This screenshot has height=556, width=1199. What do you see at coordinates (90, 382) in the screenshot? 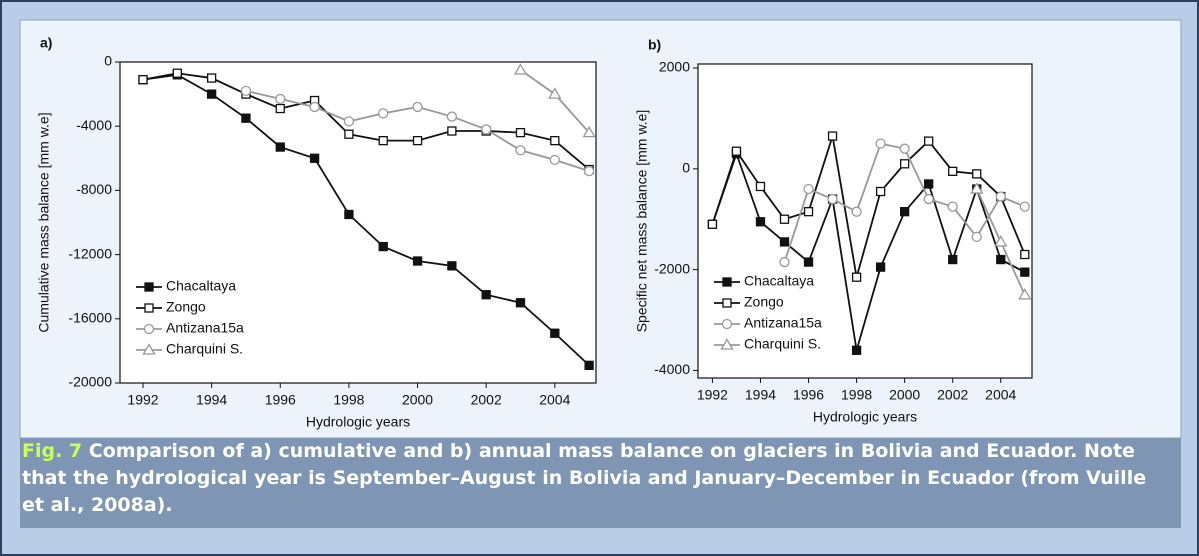
I see `y-tick-label: -20000` at bounding box center [90, 382].